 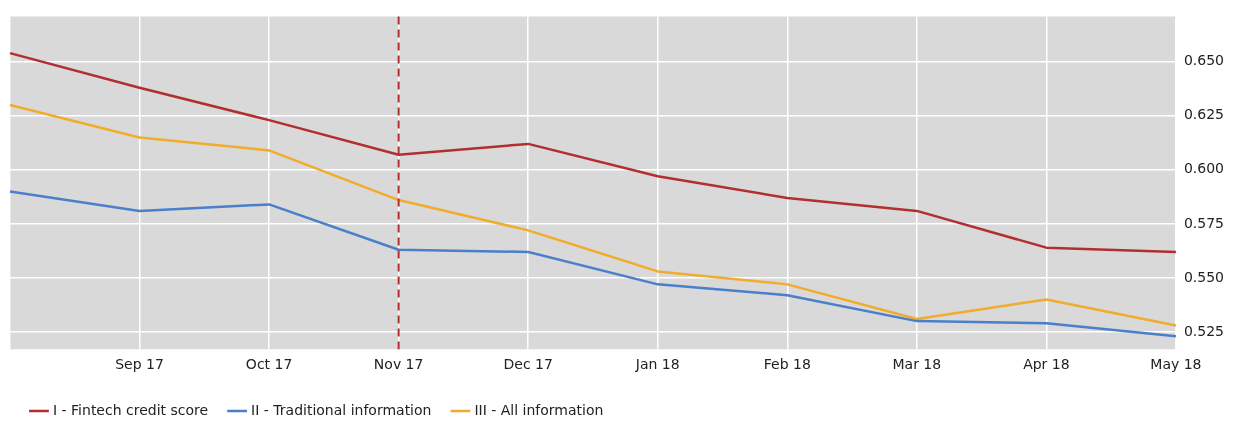 What do you see at coordinates (787, 364) in the screenshot?
I see `x-tick-label: Feb 18` at bounding box center [787, 364].